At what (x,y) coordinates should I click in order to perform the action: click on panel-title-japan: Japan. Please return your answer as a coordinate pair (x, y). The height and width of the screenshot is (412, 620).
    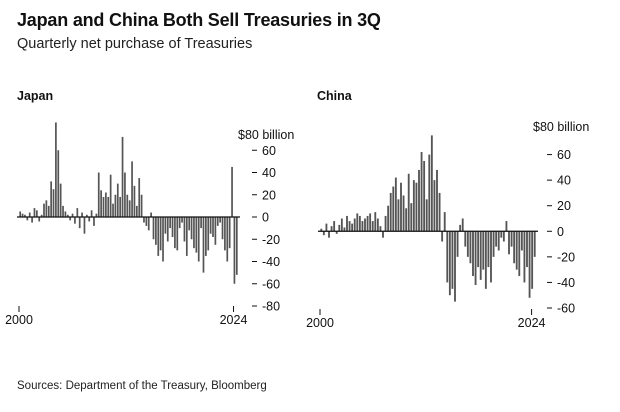
    Looking at the image, I should click on (35, 96).